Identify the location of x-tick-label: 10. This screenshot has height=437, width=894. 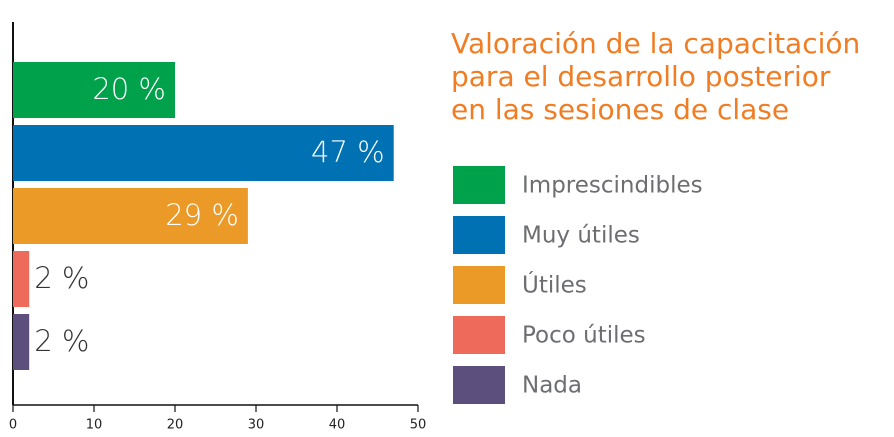
(94, 425).